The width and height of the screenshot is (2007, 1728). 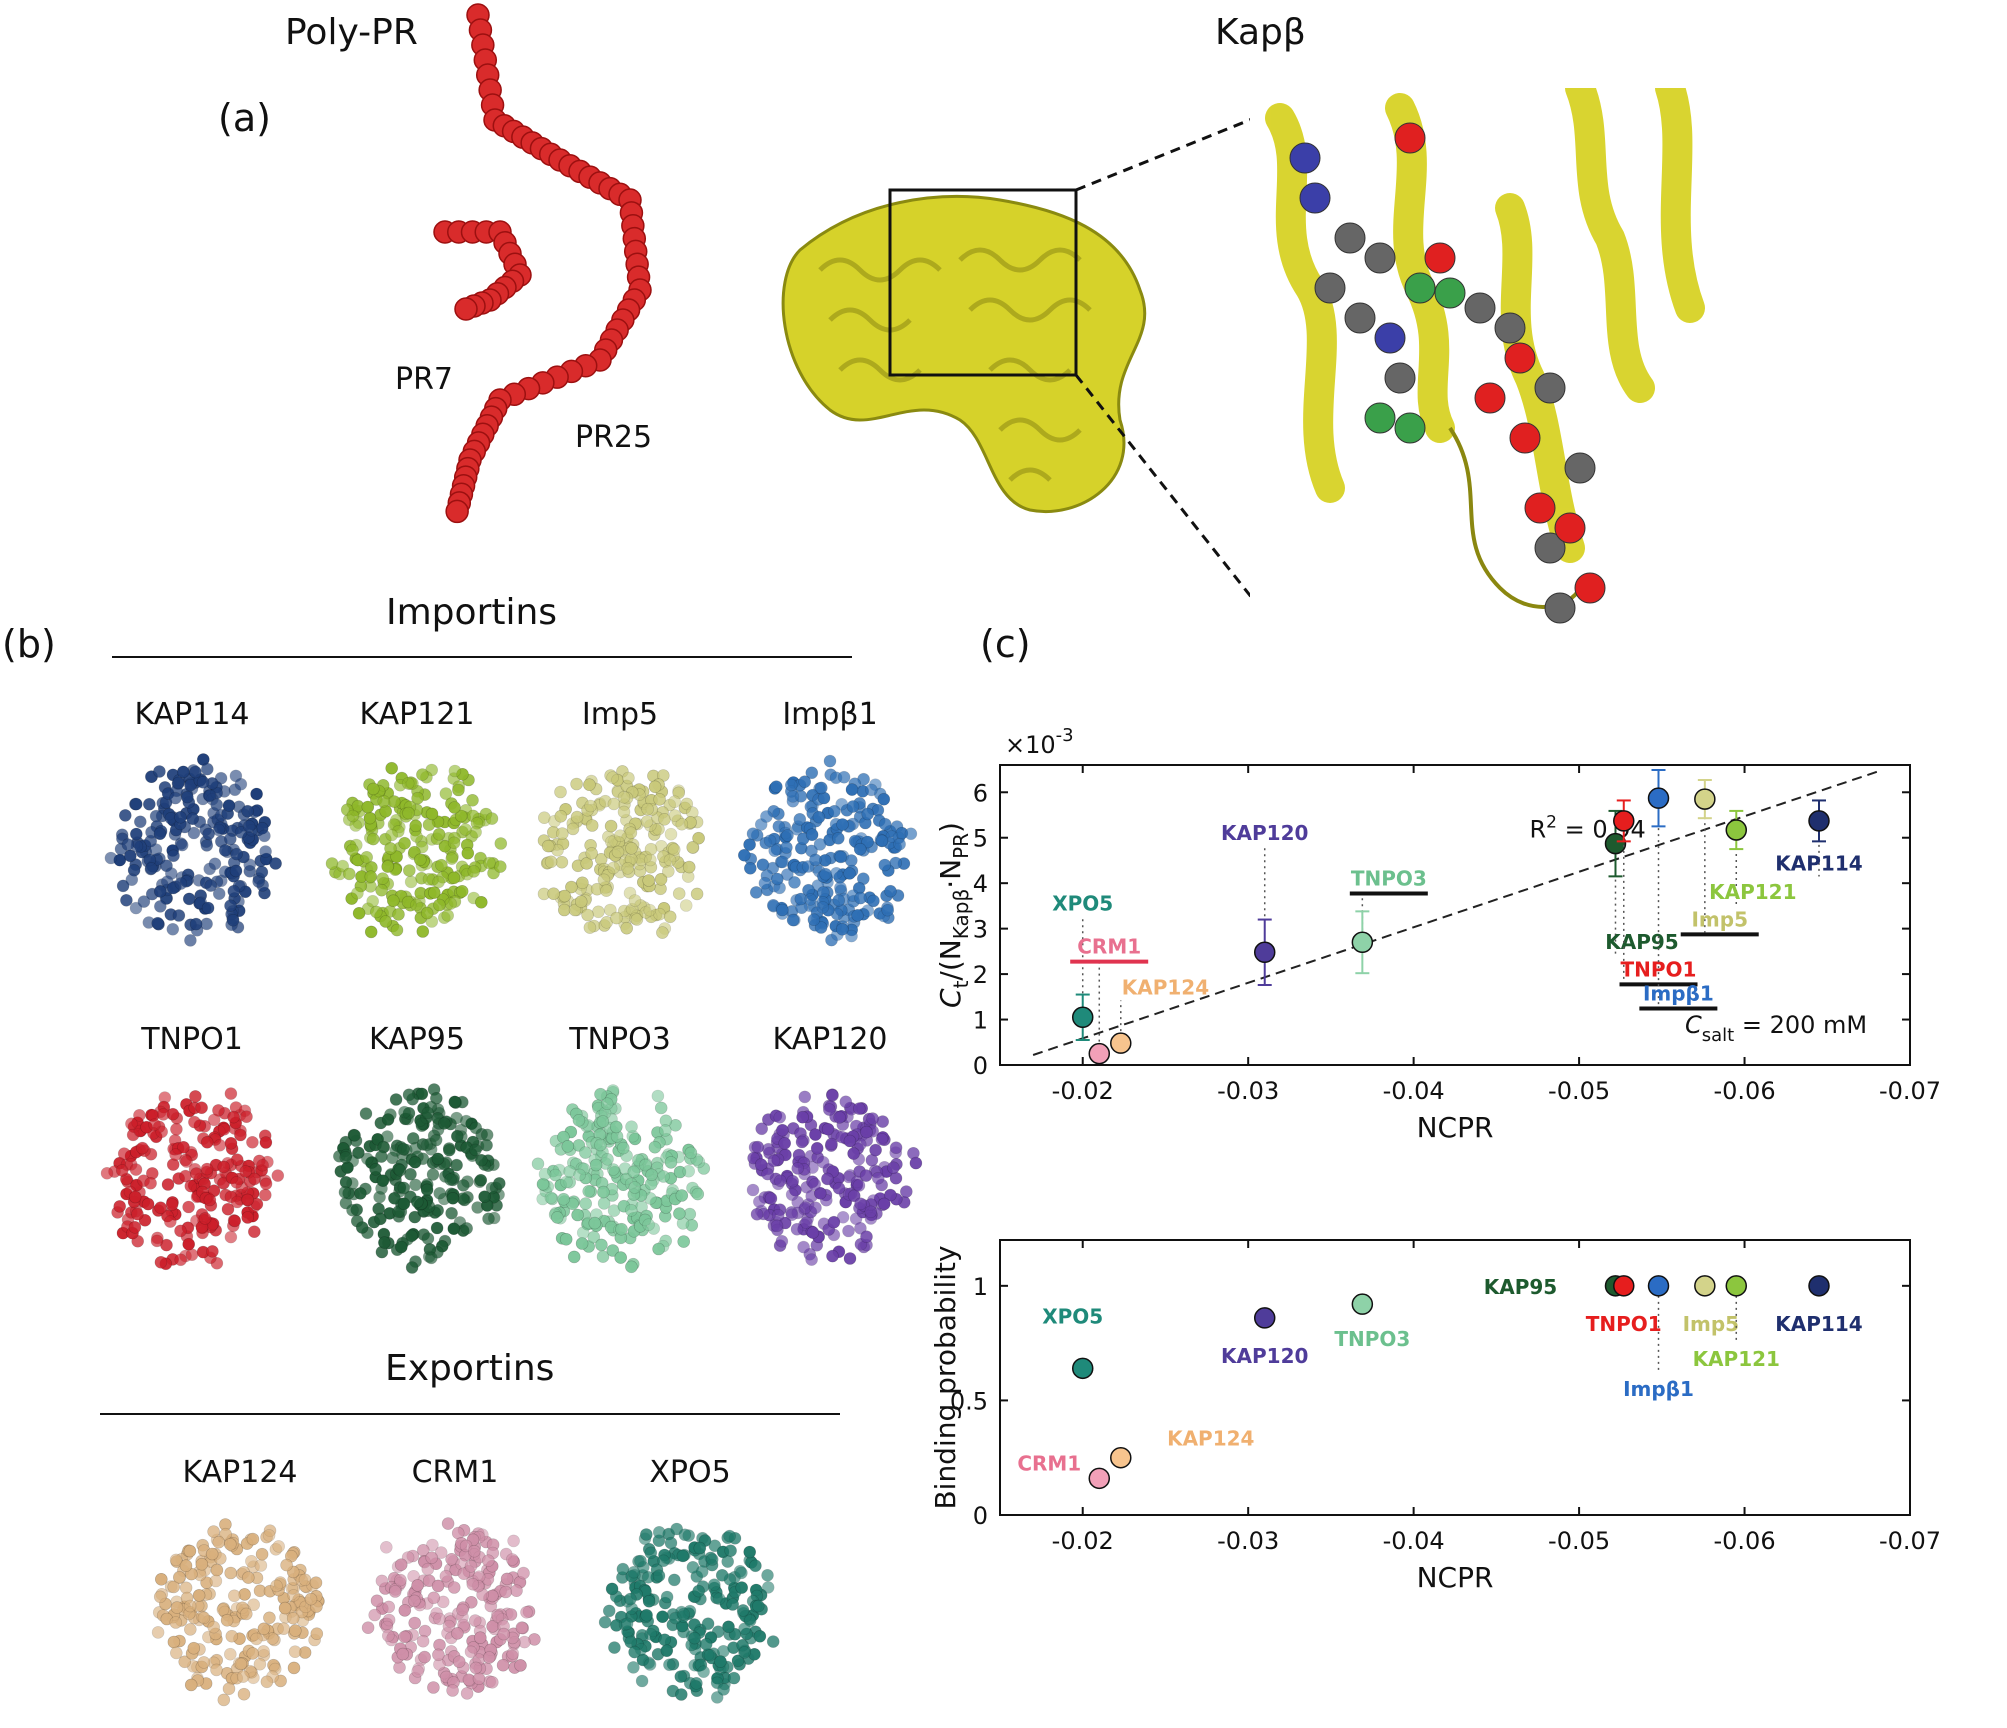 I want to click on kap-structure-image, so click(x=964, y=350).